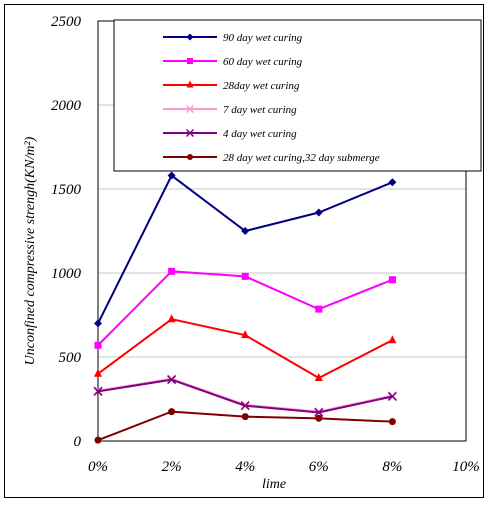 This screenshot has height=507, width=490. I want to click on series-7-day-wet-curing, so click(245, 395).